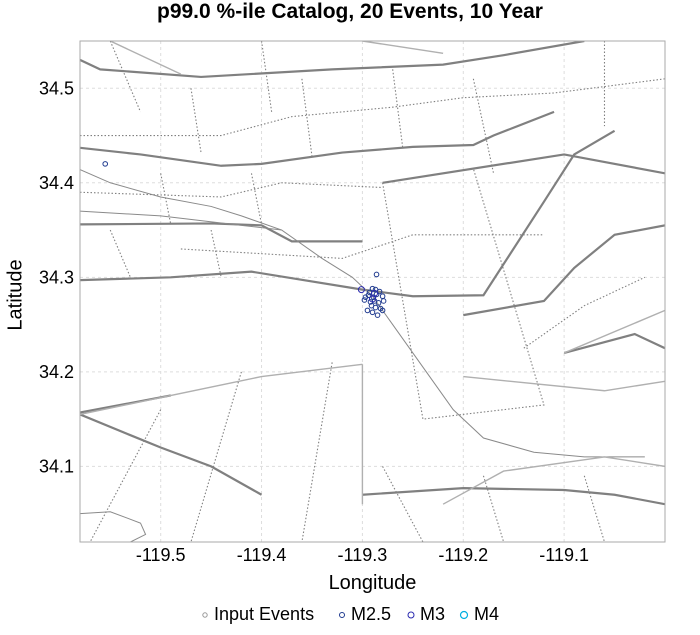  Describe the element at coordinates (161, 555) in the screenshot. I see `x-tick-label: -119.5` at that location.